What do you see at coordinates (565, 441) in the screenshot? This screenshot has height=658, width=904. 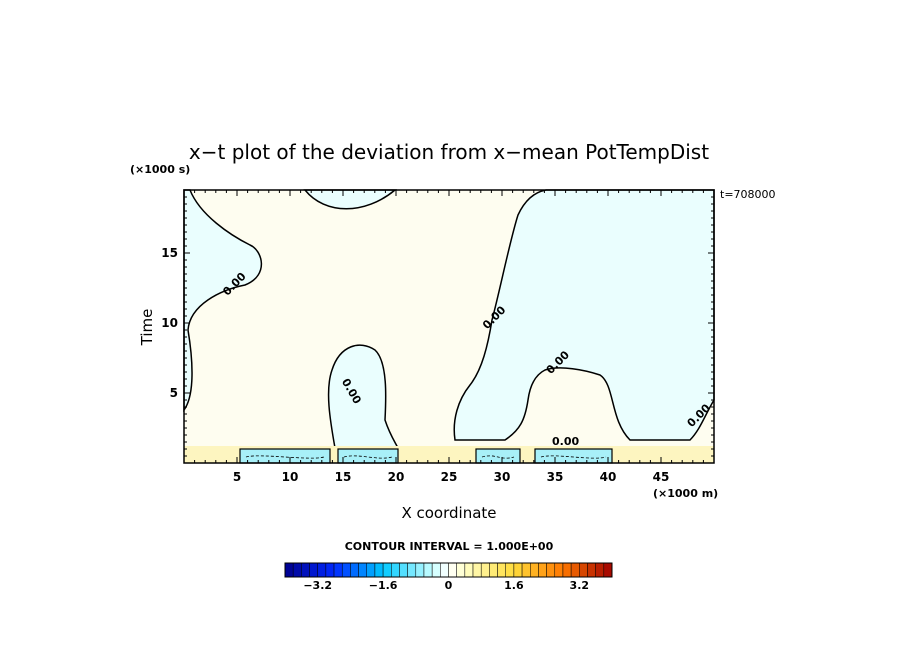 I see `contour-label-6: 0.00` at bounding box center [565, 441].